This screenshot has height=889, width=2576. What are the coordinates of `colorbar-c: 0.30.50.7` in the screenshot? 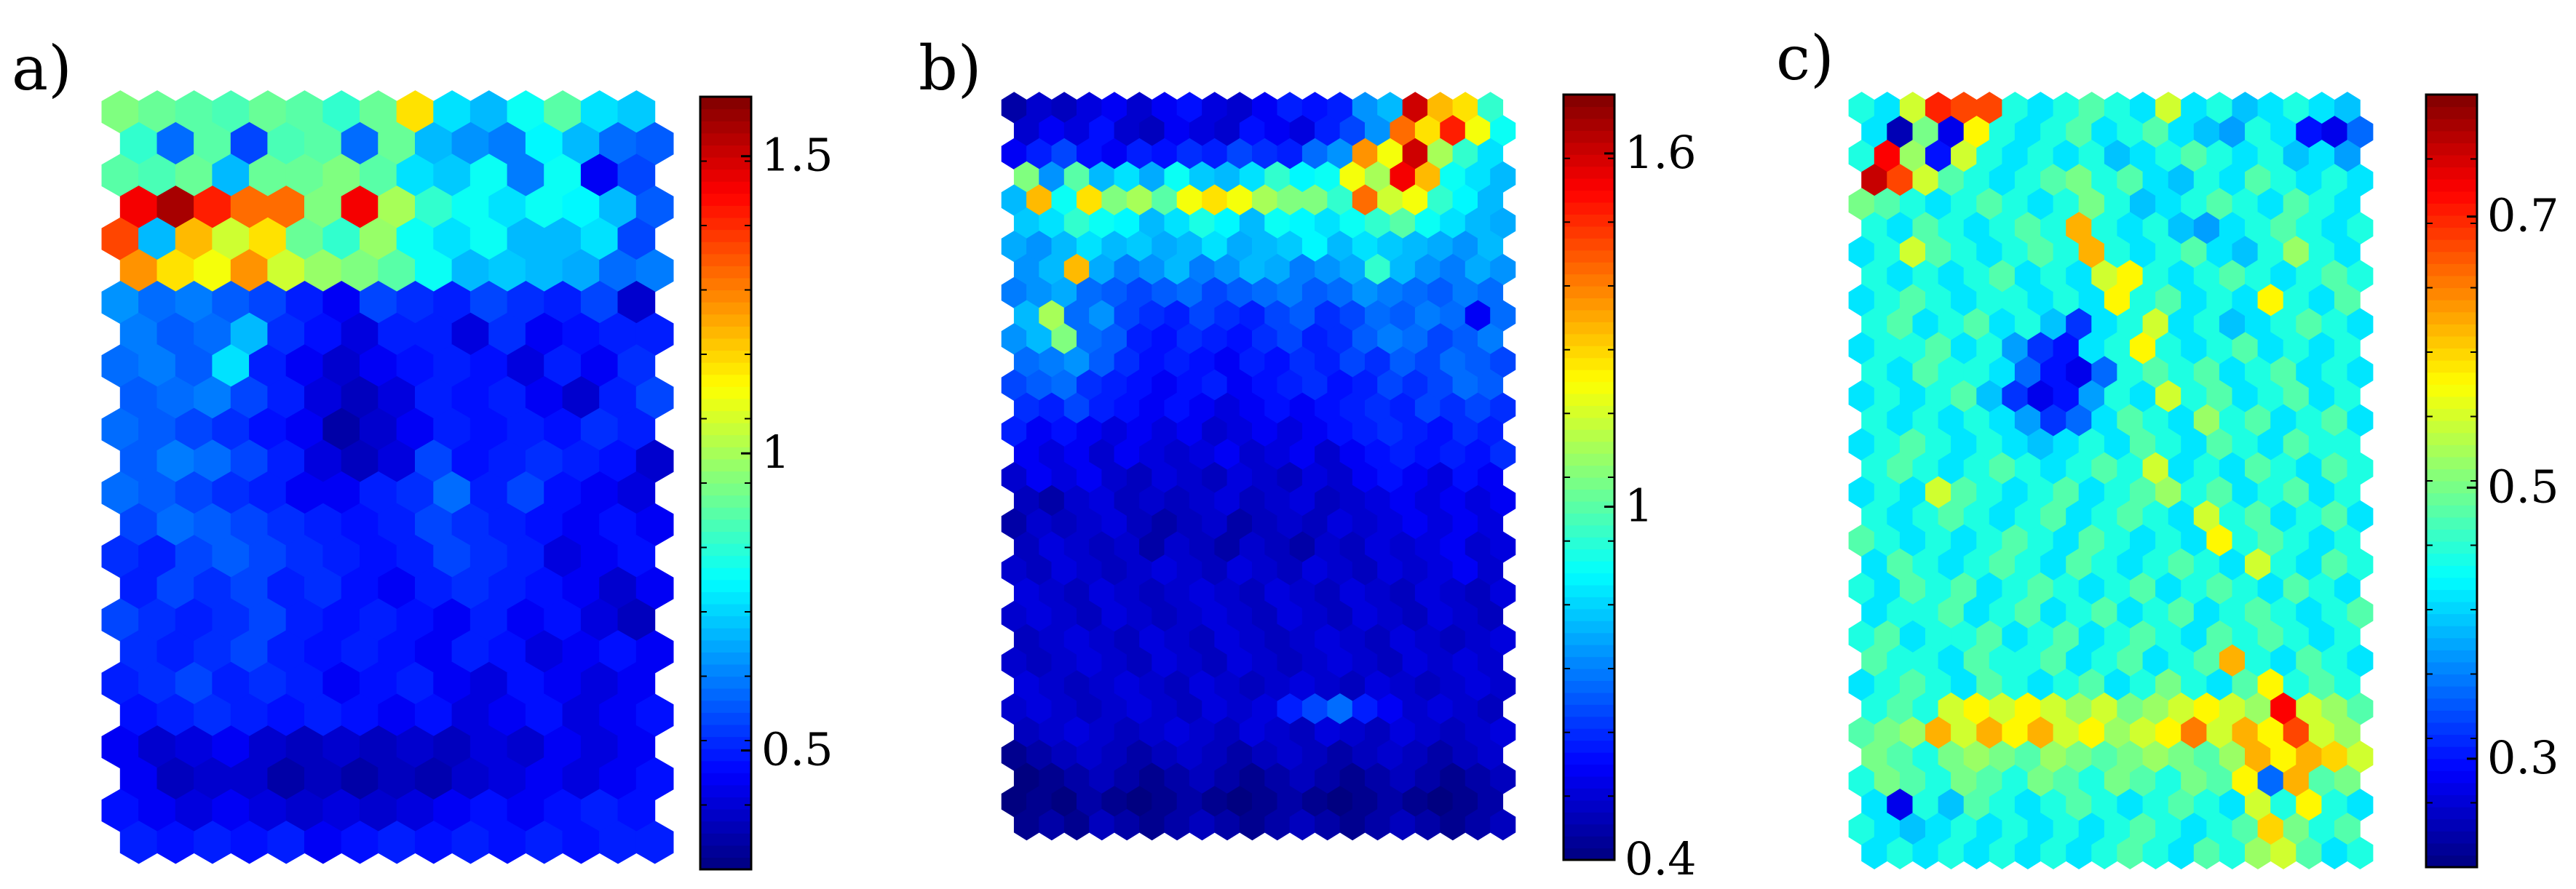 It's located at (2492, 481).